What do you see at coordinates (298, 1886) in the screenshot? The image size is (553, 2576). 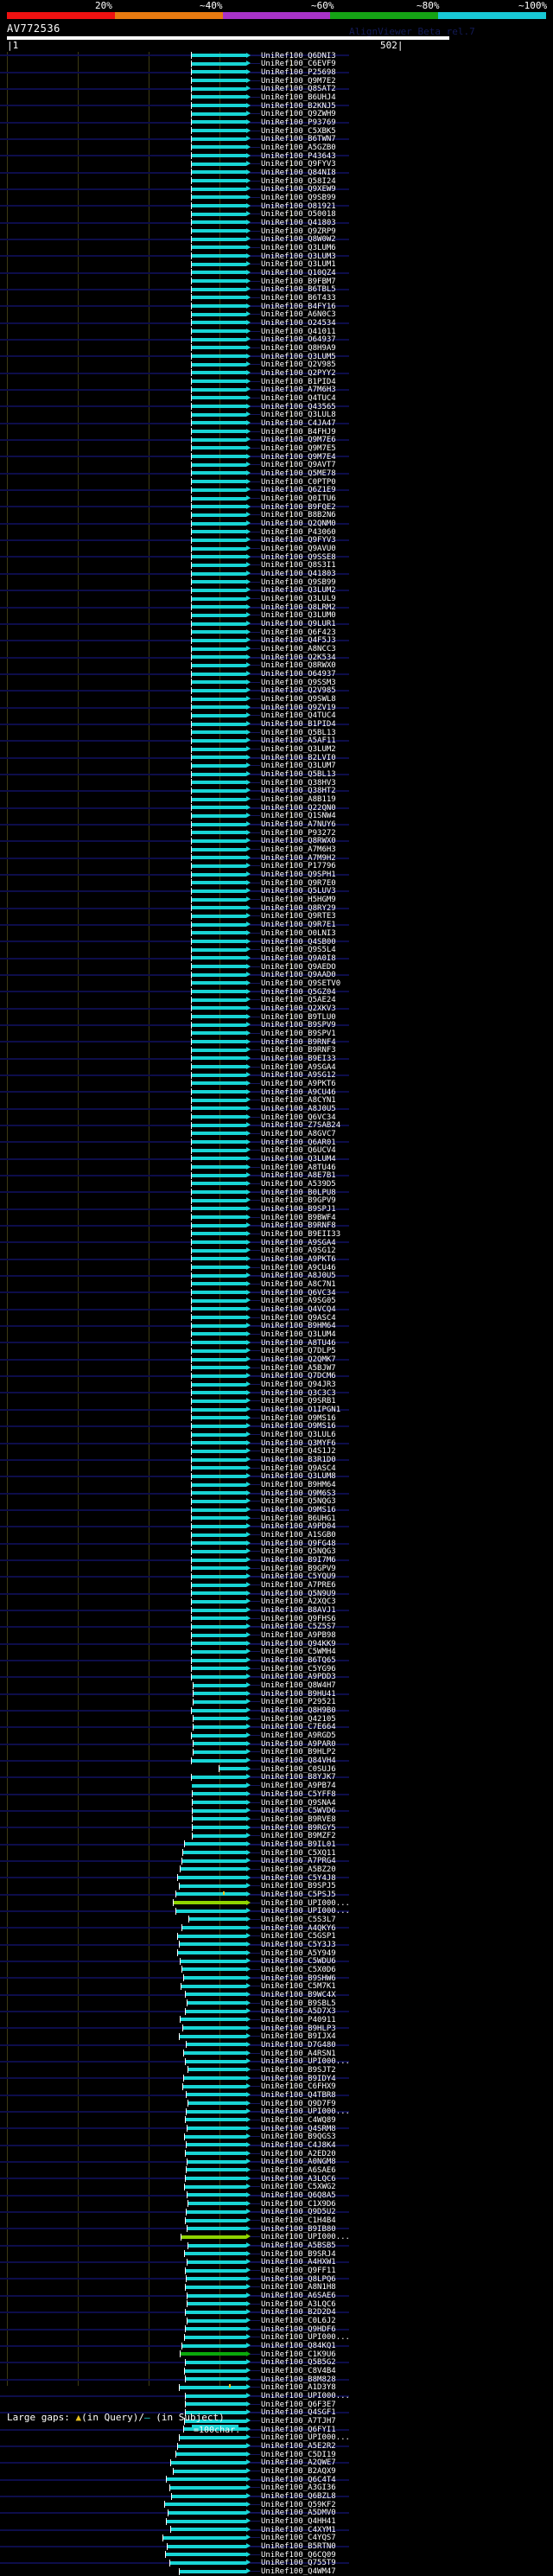 I see `subject-label: UniRef100_B9SPJ5` at bounding box center [298, 1886].